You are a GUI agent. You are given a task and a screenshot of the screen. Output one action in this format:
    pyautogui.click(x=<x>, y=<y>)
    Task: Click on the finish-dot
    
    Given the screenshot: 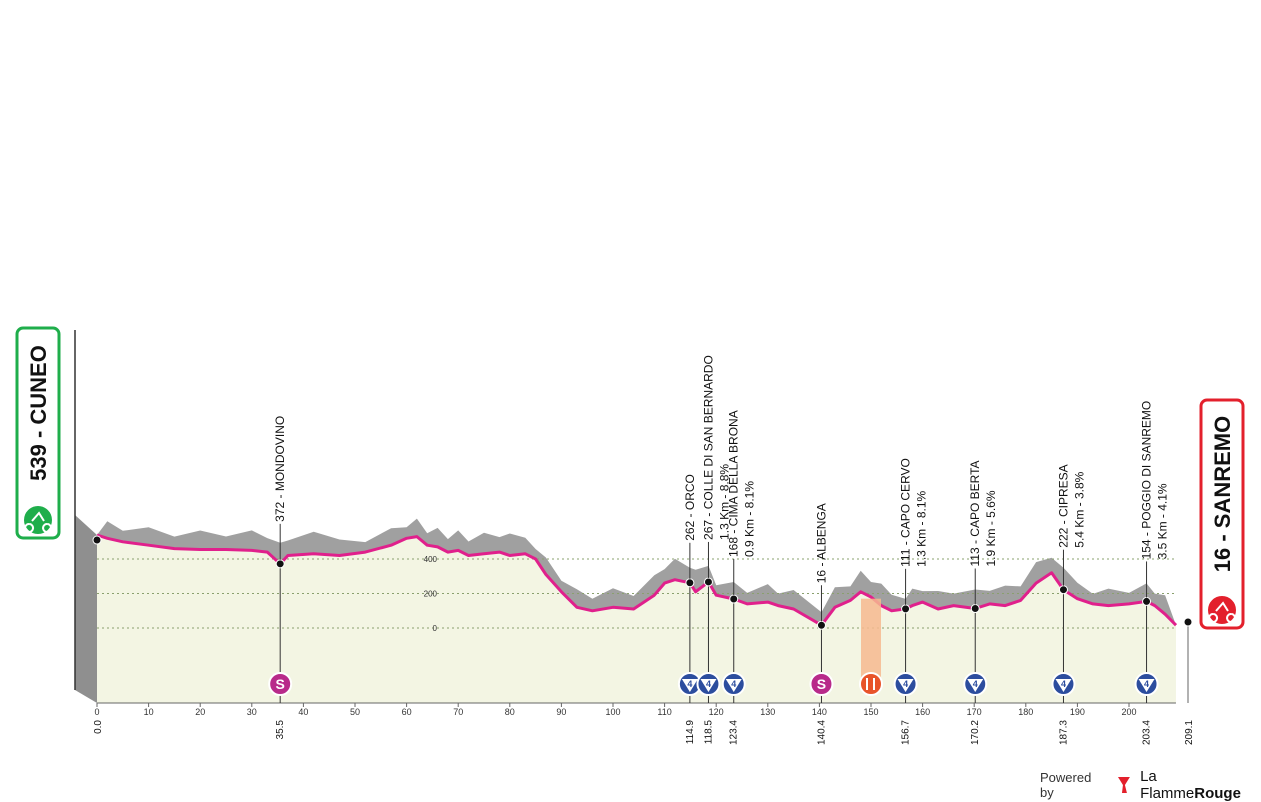 What is the action you would take?
    pyautogui.click(x=1188, y=622)
    